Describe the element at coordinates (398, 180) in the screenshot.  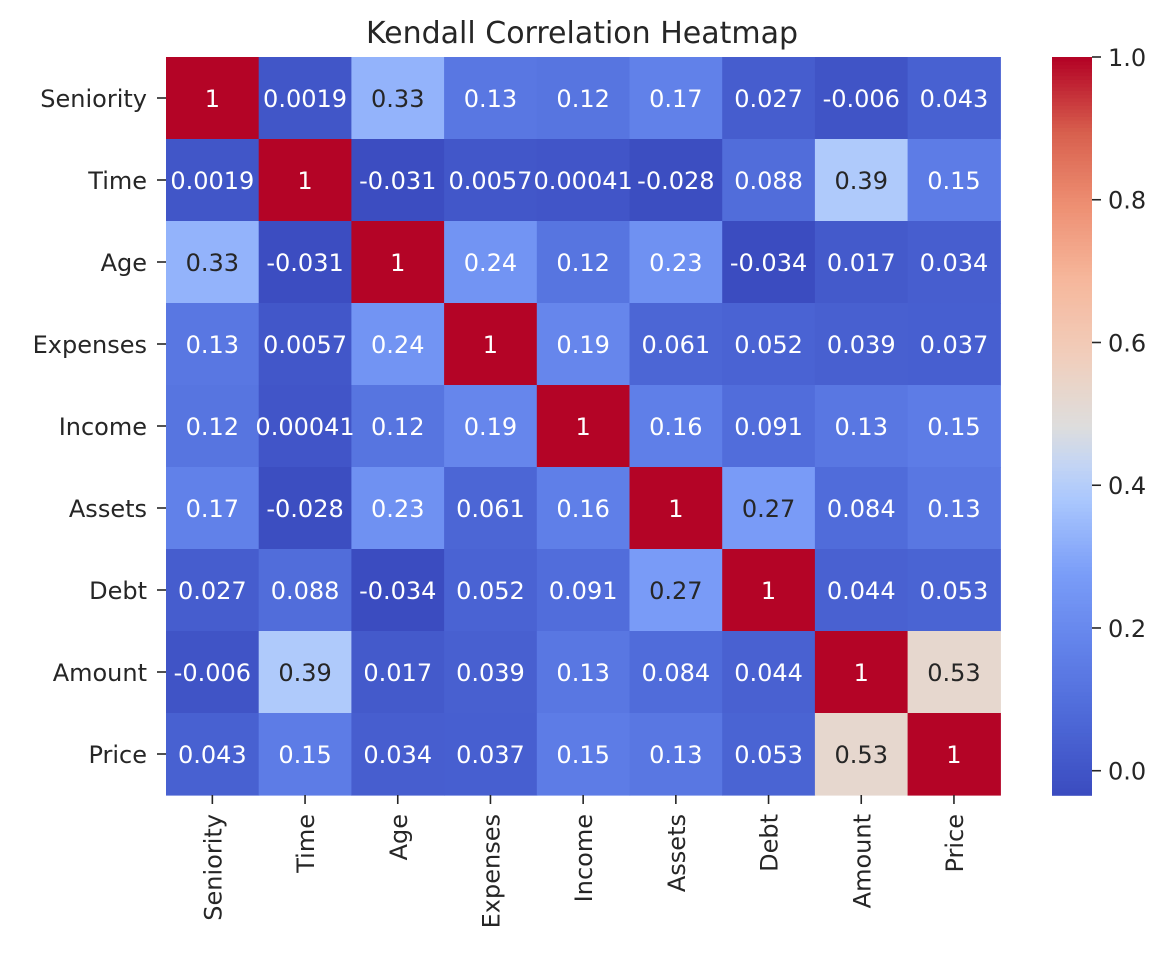
I see `heatmap-cell-time-age` at that location.